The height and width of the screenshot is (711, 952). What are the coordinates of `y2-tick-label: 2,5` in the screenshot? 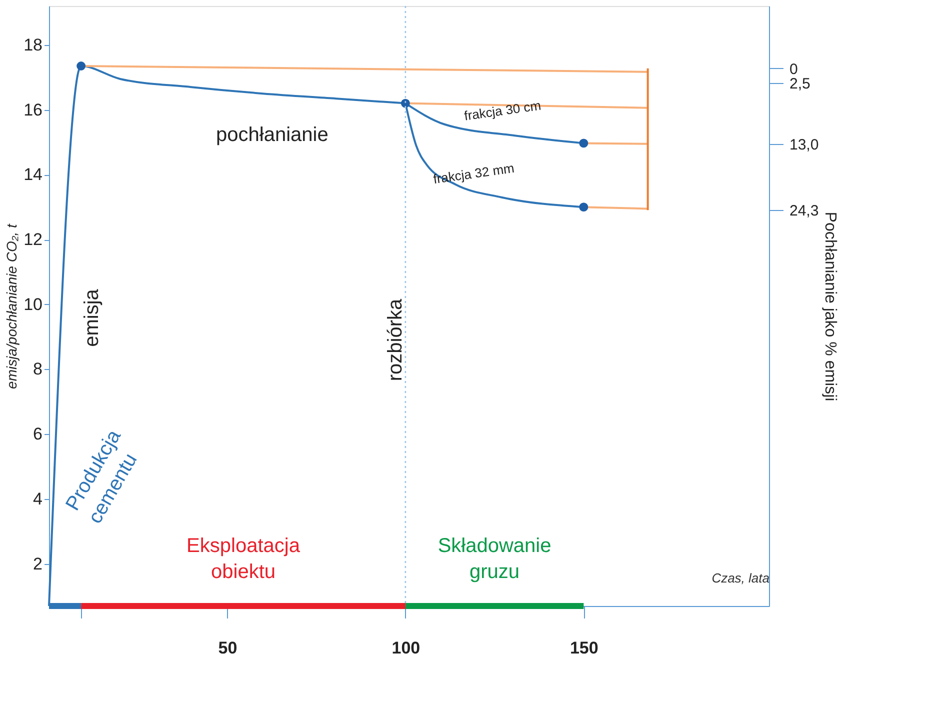 It's located at (800, 83).